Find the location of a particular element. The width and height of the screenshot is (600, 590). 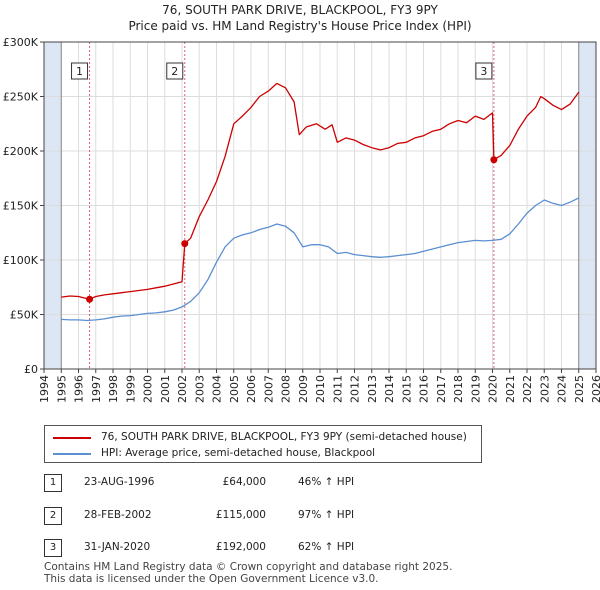

x-tick-label: 2012 is located at coordinates (355, 389).